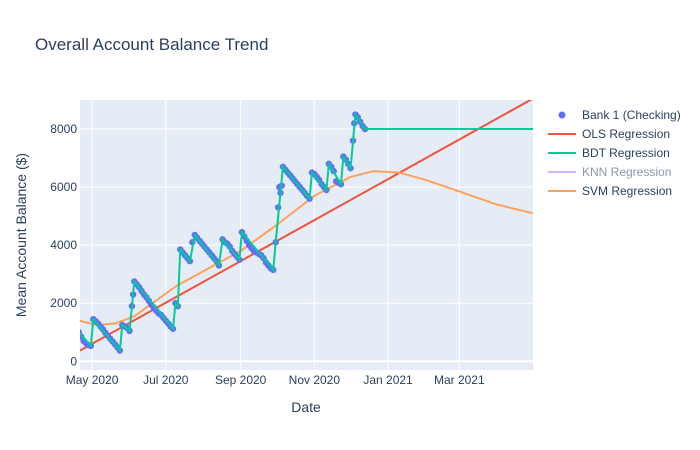  I want to click on legend-item: SVM Regression, so click(610, 191).